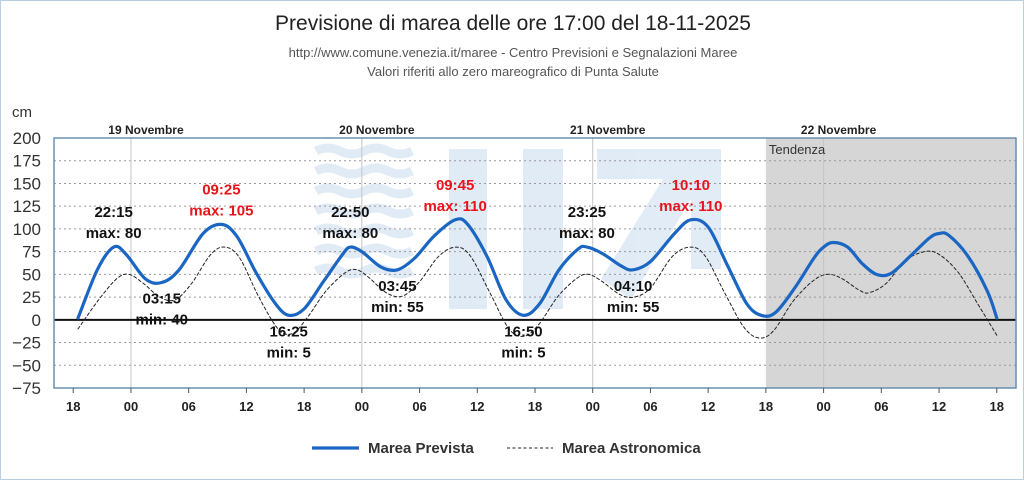 The height and width of the screenshot is (480, 1024). Describe the element at coordinates (31, 297) in the screenshot. I see `y-tick-label: 25` at that location.